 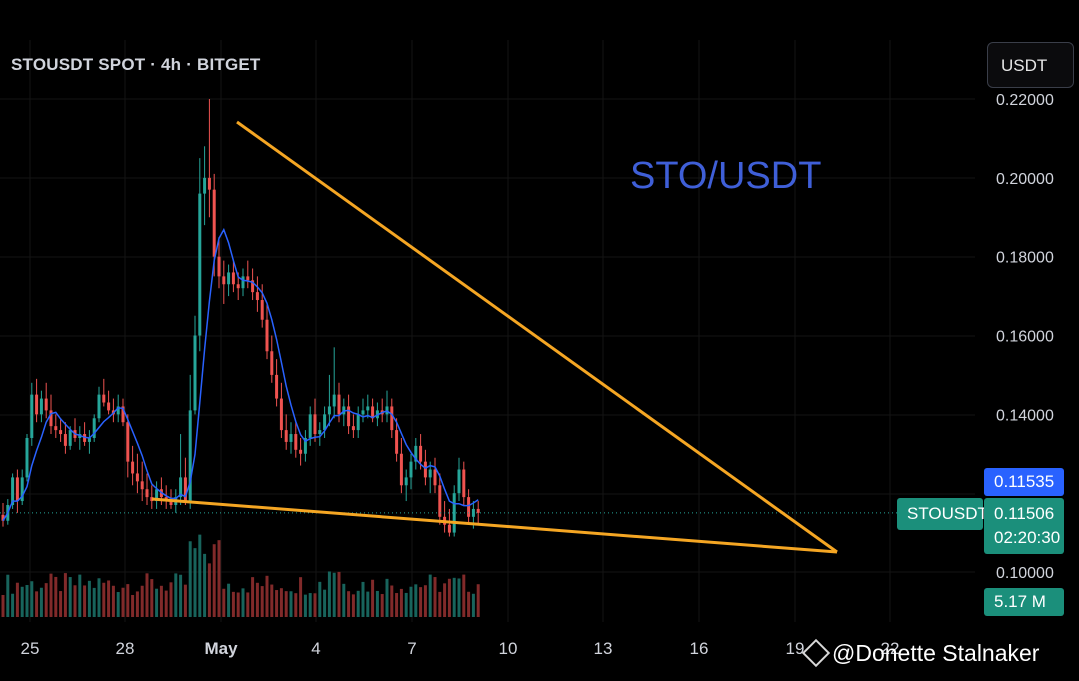 I want to click on y-tick-label: 0.16000, so click(x=1025, y=337).